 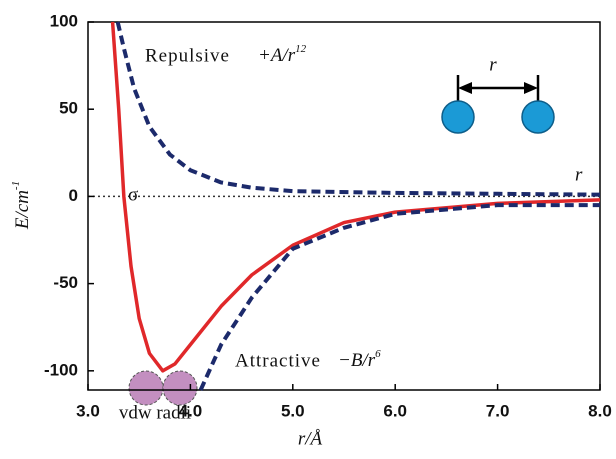 I want to click on annotation: Repulsive, so click(x=187, y=55).